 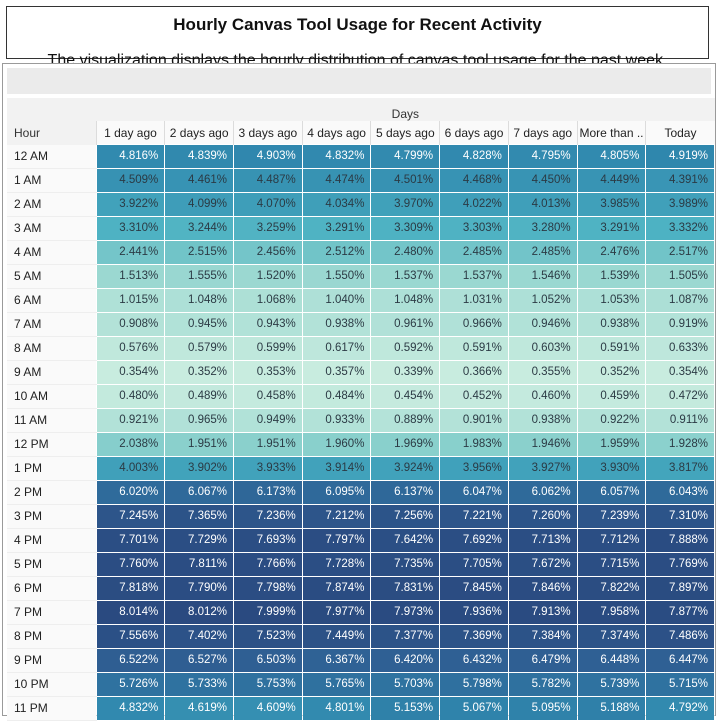 I want to click on heatmap-cell: 7.913%, so click(x=542, y=612).